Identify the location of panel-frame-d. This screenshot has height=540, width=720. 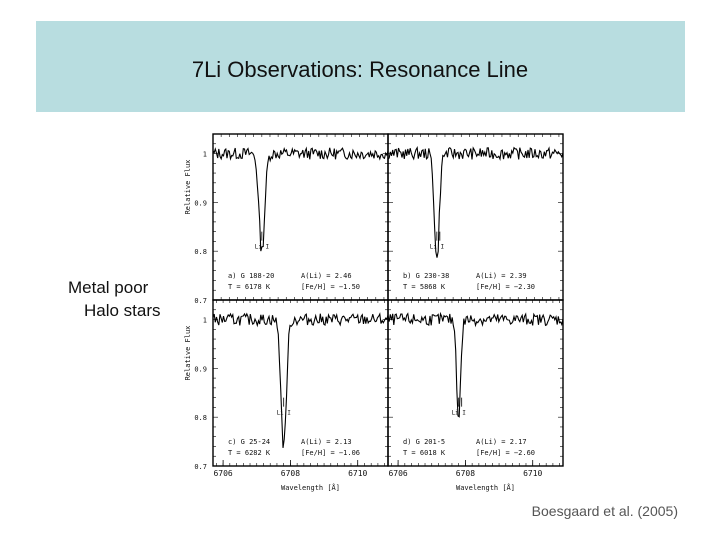
(475, 383).